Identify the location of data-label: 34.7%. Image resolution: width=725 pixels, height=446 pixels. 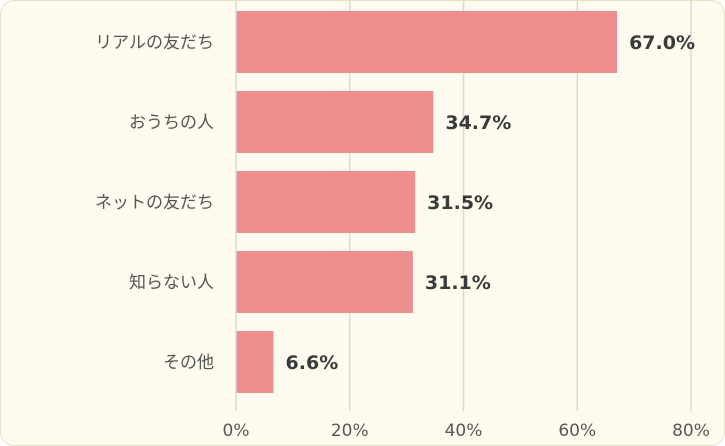
(478, 123).